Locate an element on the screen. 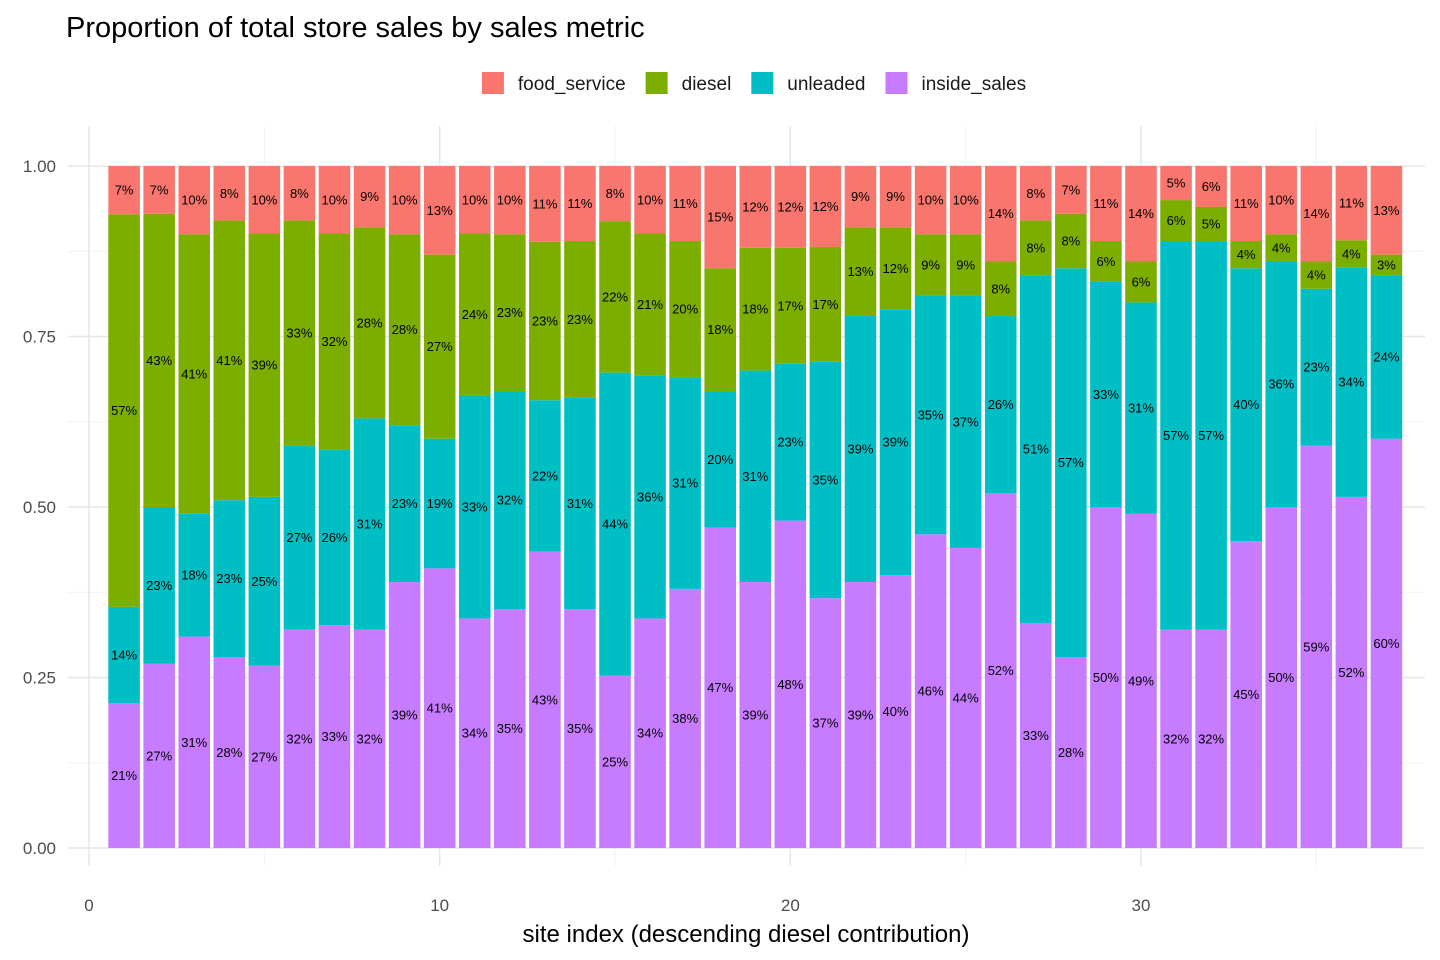 The image size is (1440, 960). label-inside-sales-27: 33% is located at coordinates (1036, 735).